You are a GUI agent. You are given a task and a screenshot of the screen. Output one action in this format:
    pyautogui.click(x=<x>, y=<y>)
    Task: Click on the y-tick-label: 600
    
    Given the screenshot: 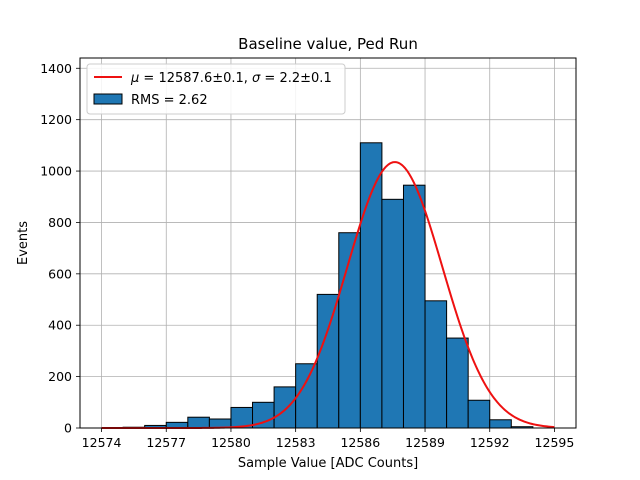 What is the action you would take?
    pyautogui.click(x=60, y=273)
    